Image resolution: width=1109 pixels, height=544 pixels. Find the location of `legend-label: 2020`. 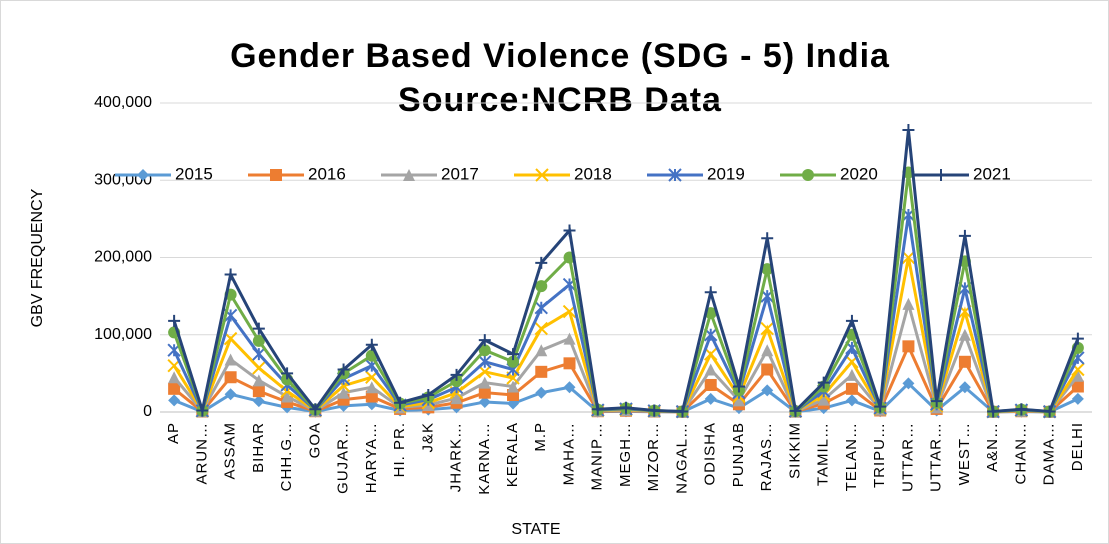

legend-label: 2020 is located at coordinates (859, 173).